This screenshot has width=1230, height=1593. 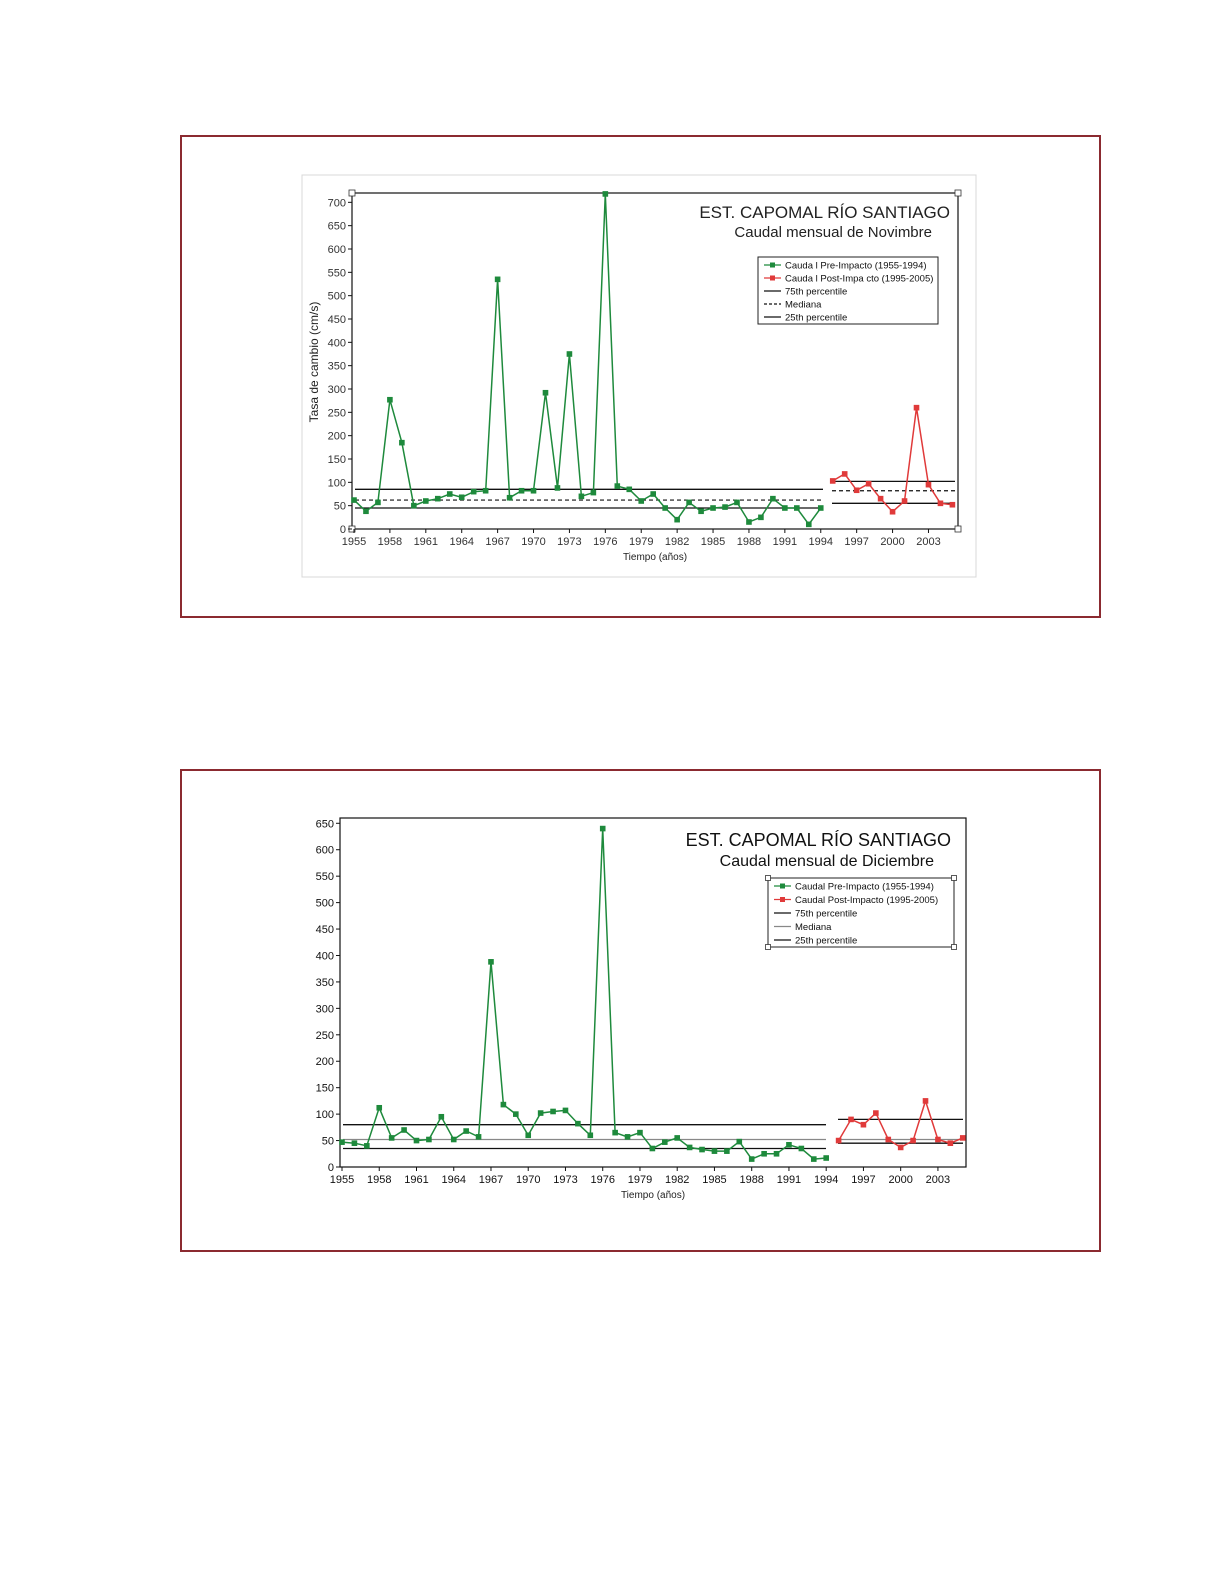 I want to click on x-tick-label: 1967, so click(x=497, y=542).